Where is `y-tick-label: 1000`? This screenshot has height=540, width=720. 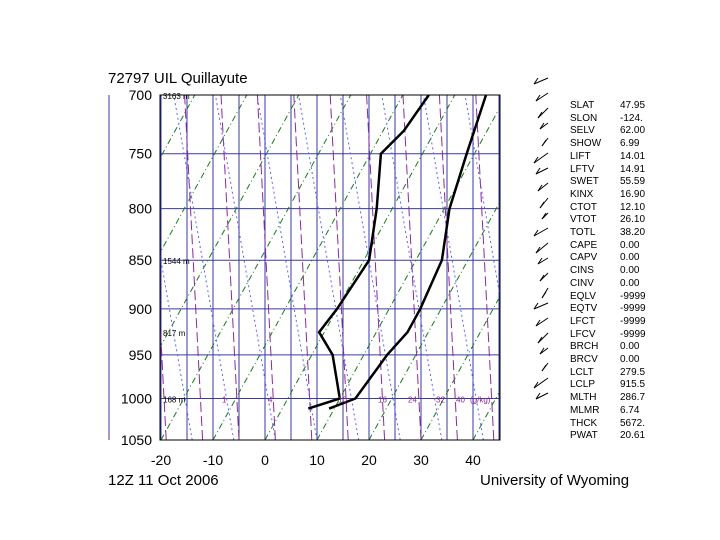 y-tick-label: 1000 is located at coordinates (136, 398).